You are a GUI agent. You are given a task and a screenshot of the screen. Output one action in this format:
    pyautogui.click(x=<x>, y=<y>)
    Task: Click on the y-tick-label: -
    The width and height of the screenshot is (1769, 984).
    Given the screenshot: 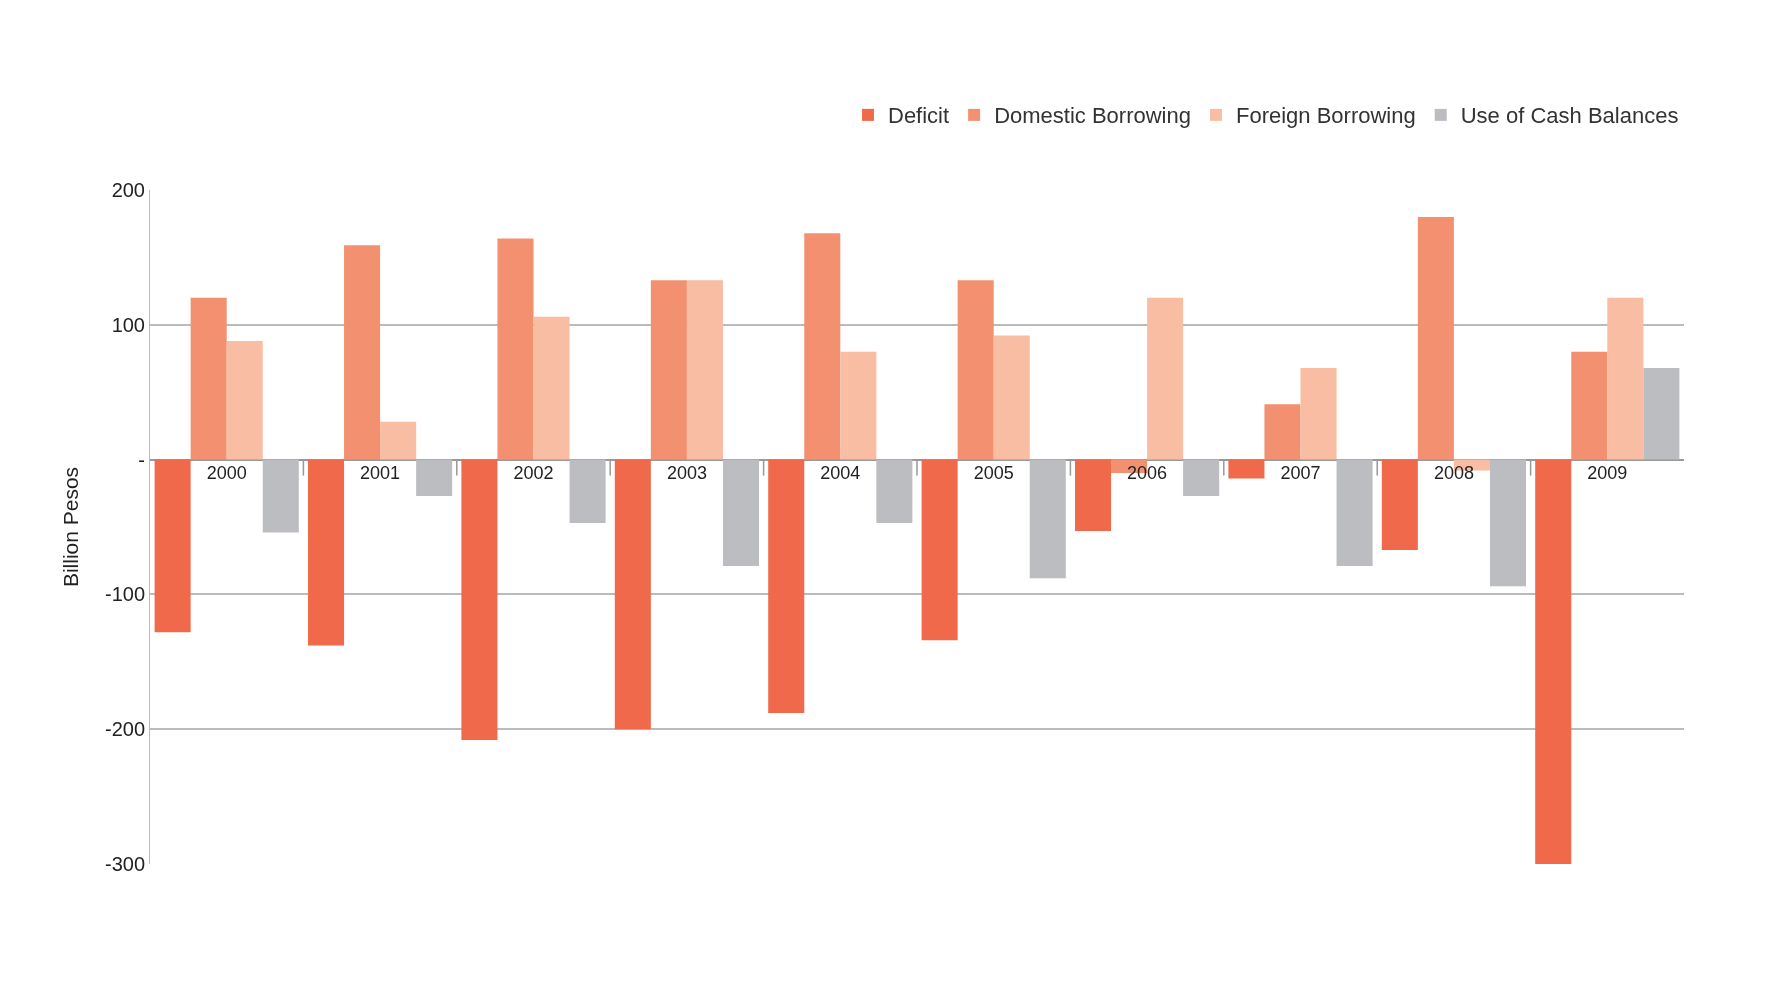 What is the action you would take?
    pyautogui.click(x=141, y=459)
    